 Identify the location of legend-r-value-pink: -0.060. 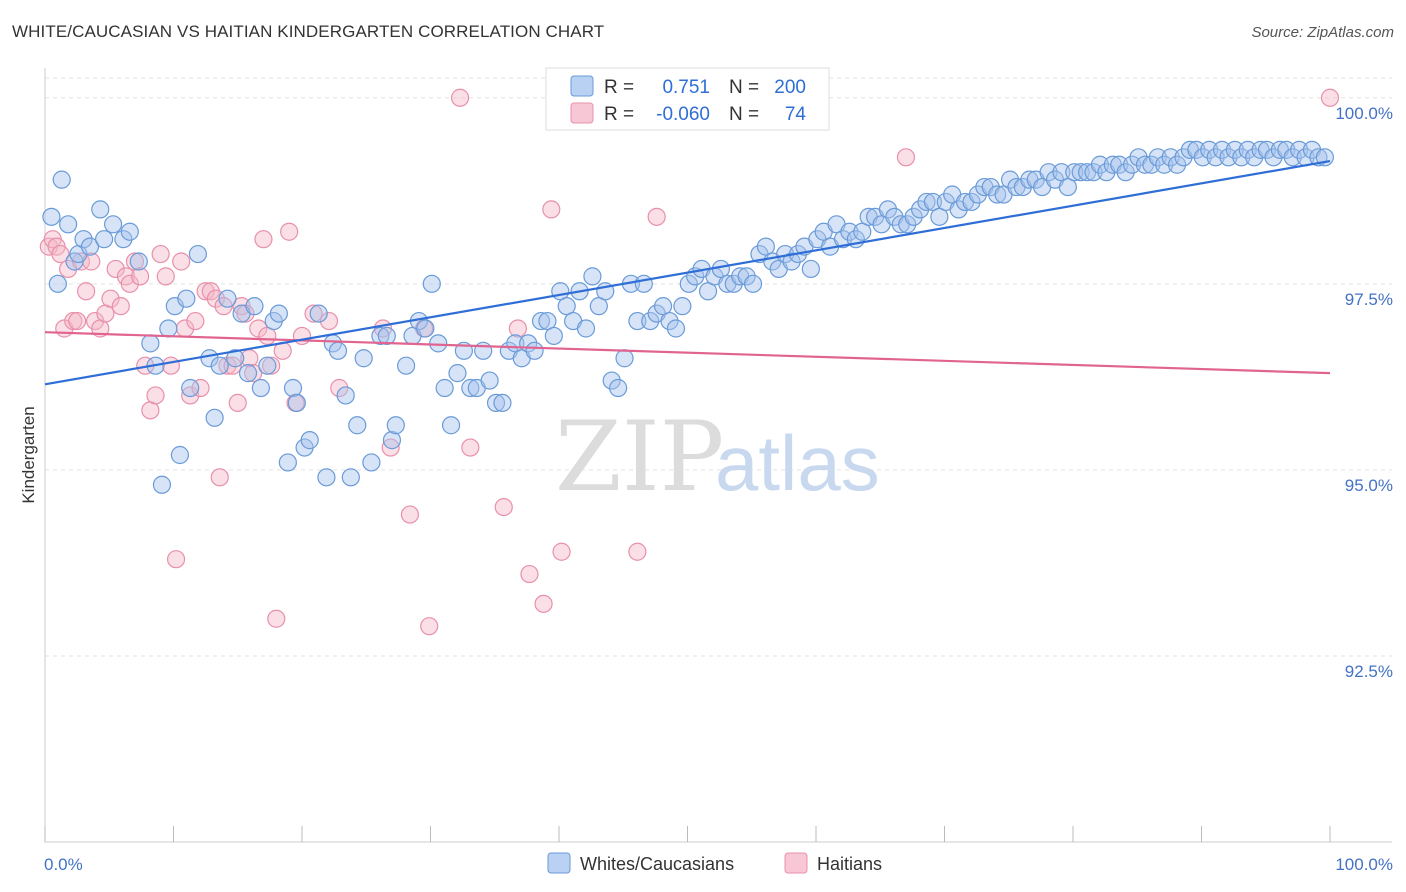
(683, 114).